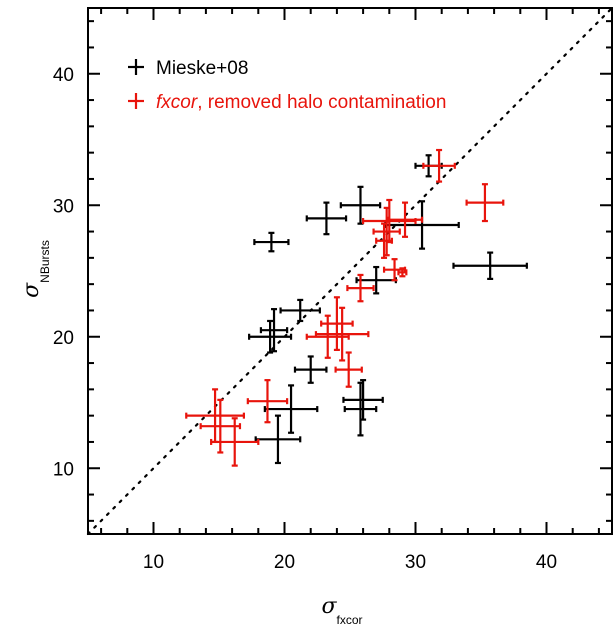 Image resolution: width=614 pixels, height=631 pixels. I want to click on x-tick-label: 10, so click(153, 562).